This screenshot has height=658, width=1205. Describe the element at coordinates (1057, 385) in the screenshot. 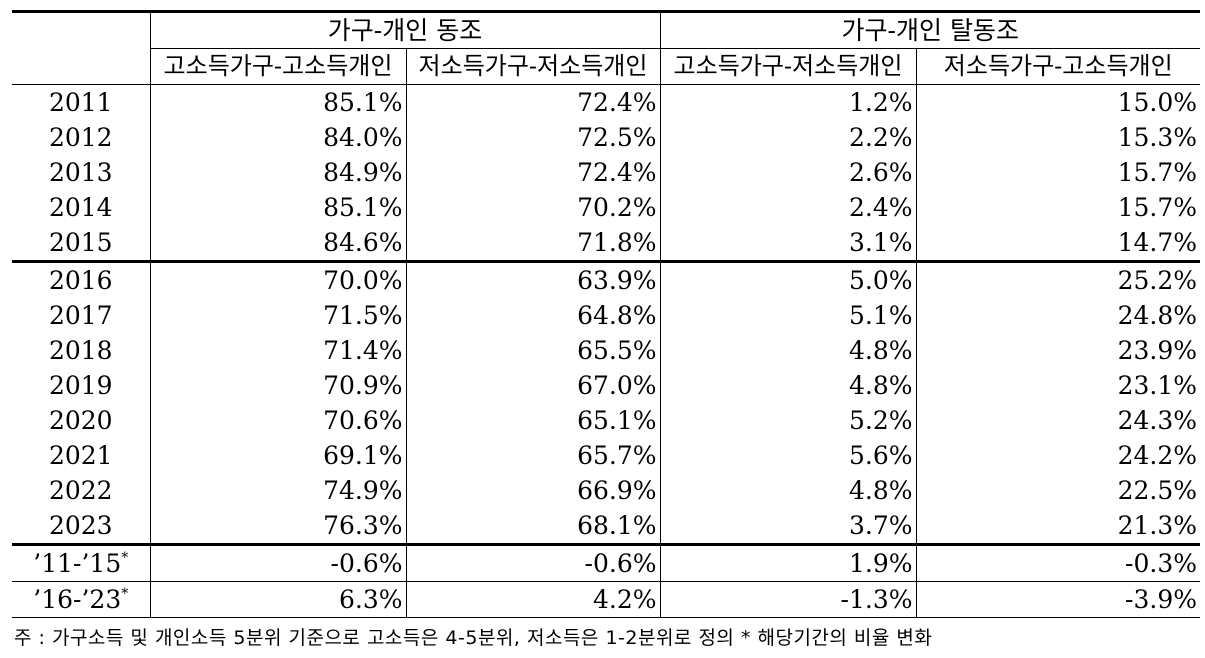

I see `value-cell: 23.1%` at that location.